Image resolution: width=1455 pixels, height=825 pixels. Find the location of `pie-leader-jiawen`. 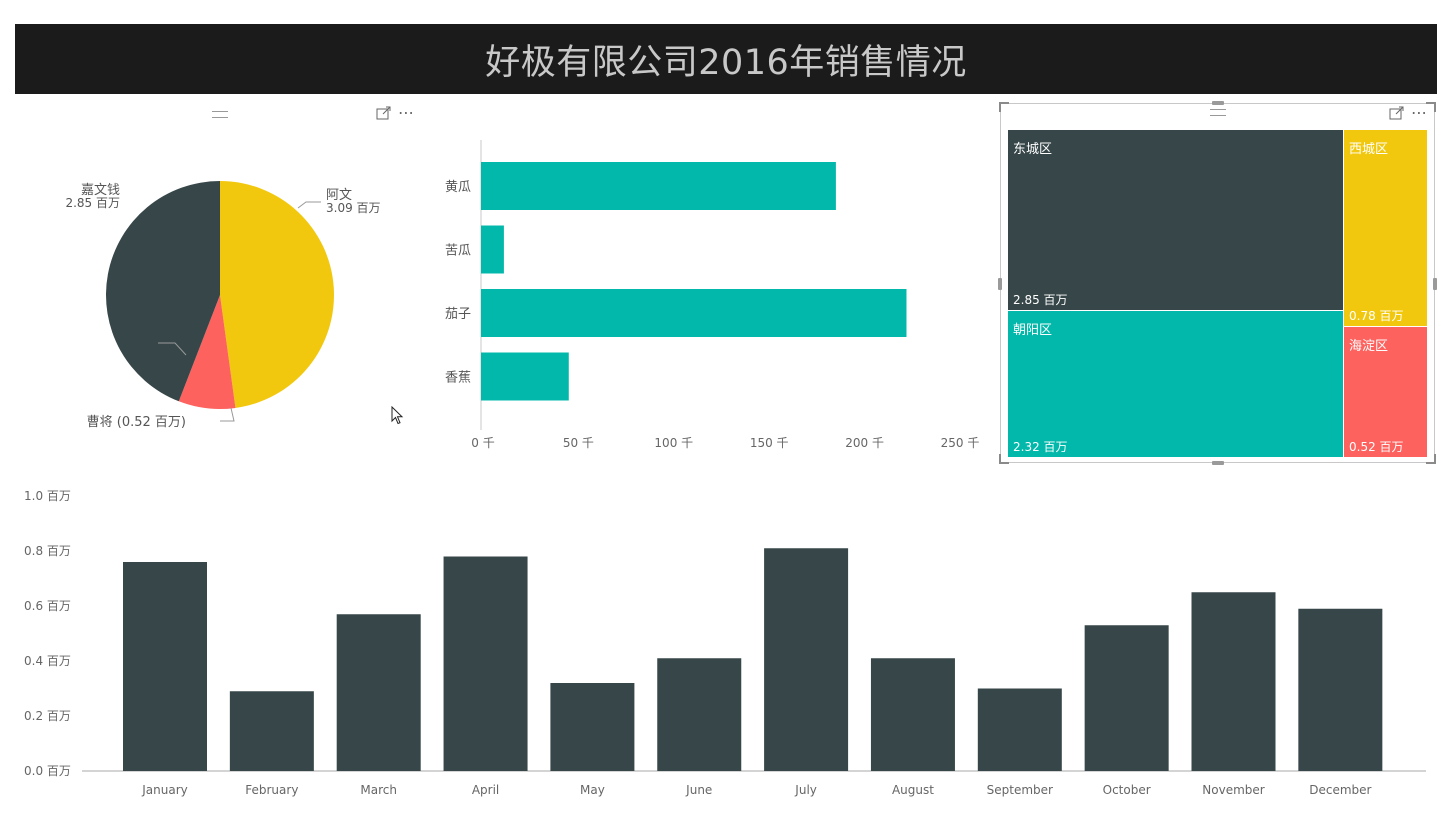

pie-leader-jiawen is located at coordinates (172, 349).